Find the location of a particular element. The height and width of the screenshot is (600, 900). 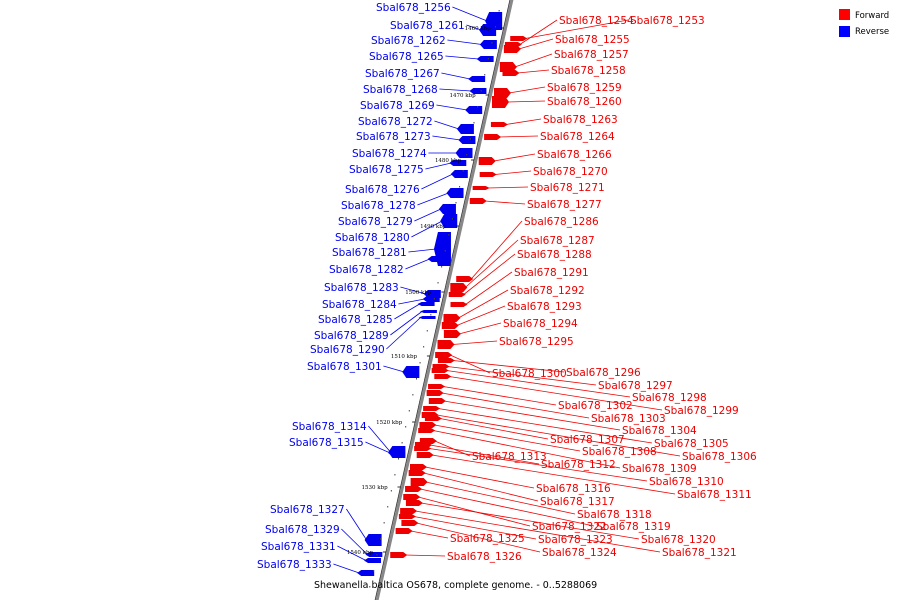

gene-label-Sbal678_1296: Sbal678_1296 is located at coordinates (603, 373).